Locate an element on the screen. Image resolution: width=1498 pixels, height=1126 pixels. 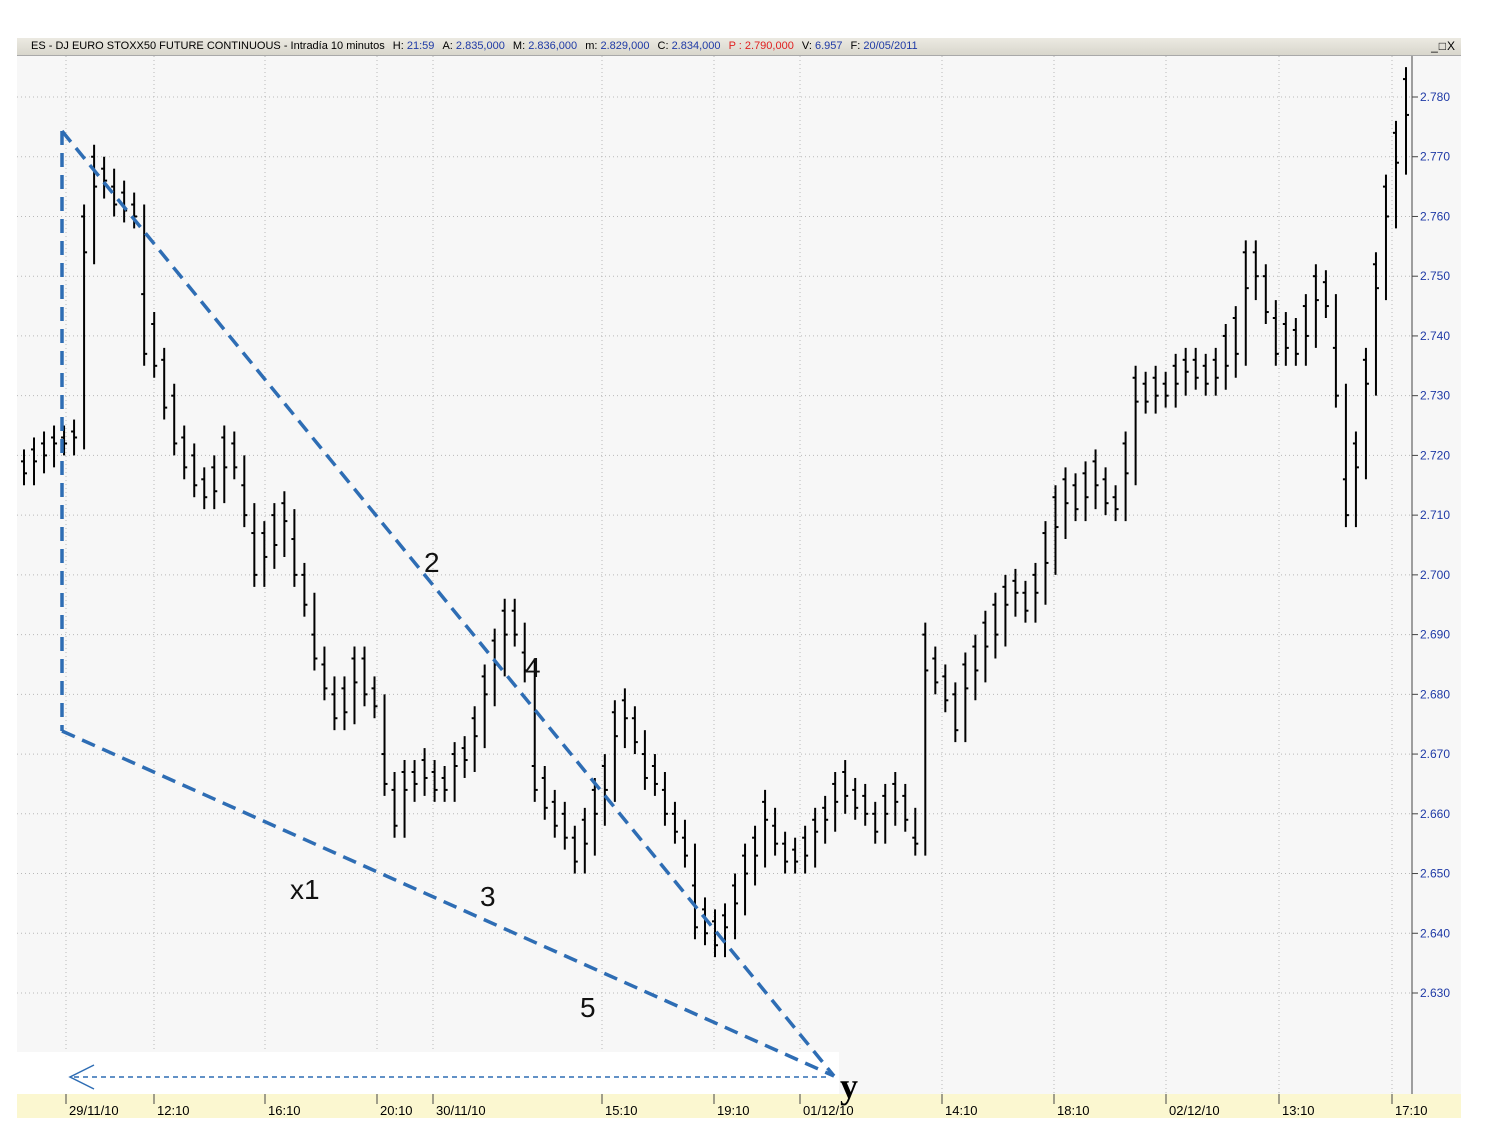
window-control-buttons: _□X is located at coordinates (1443, 46).